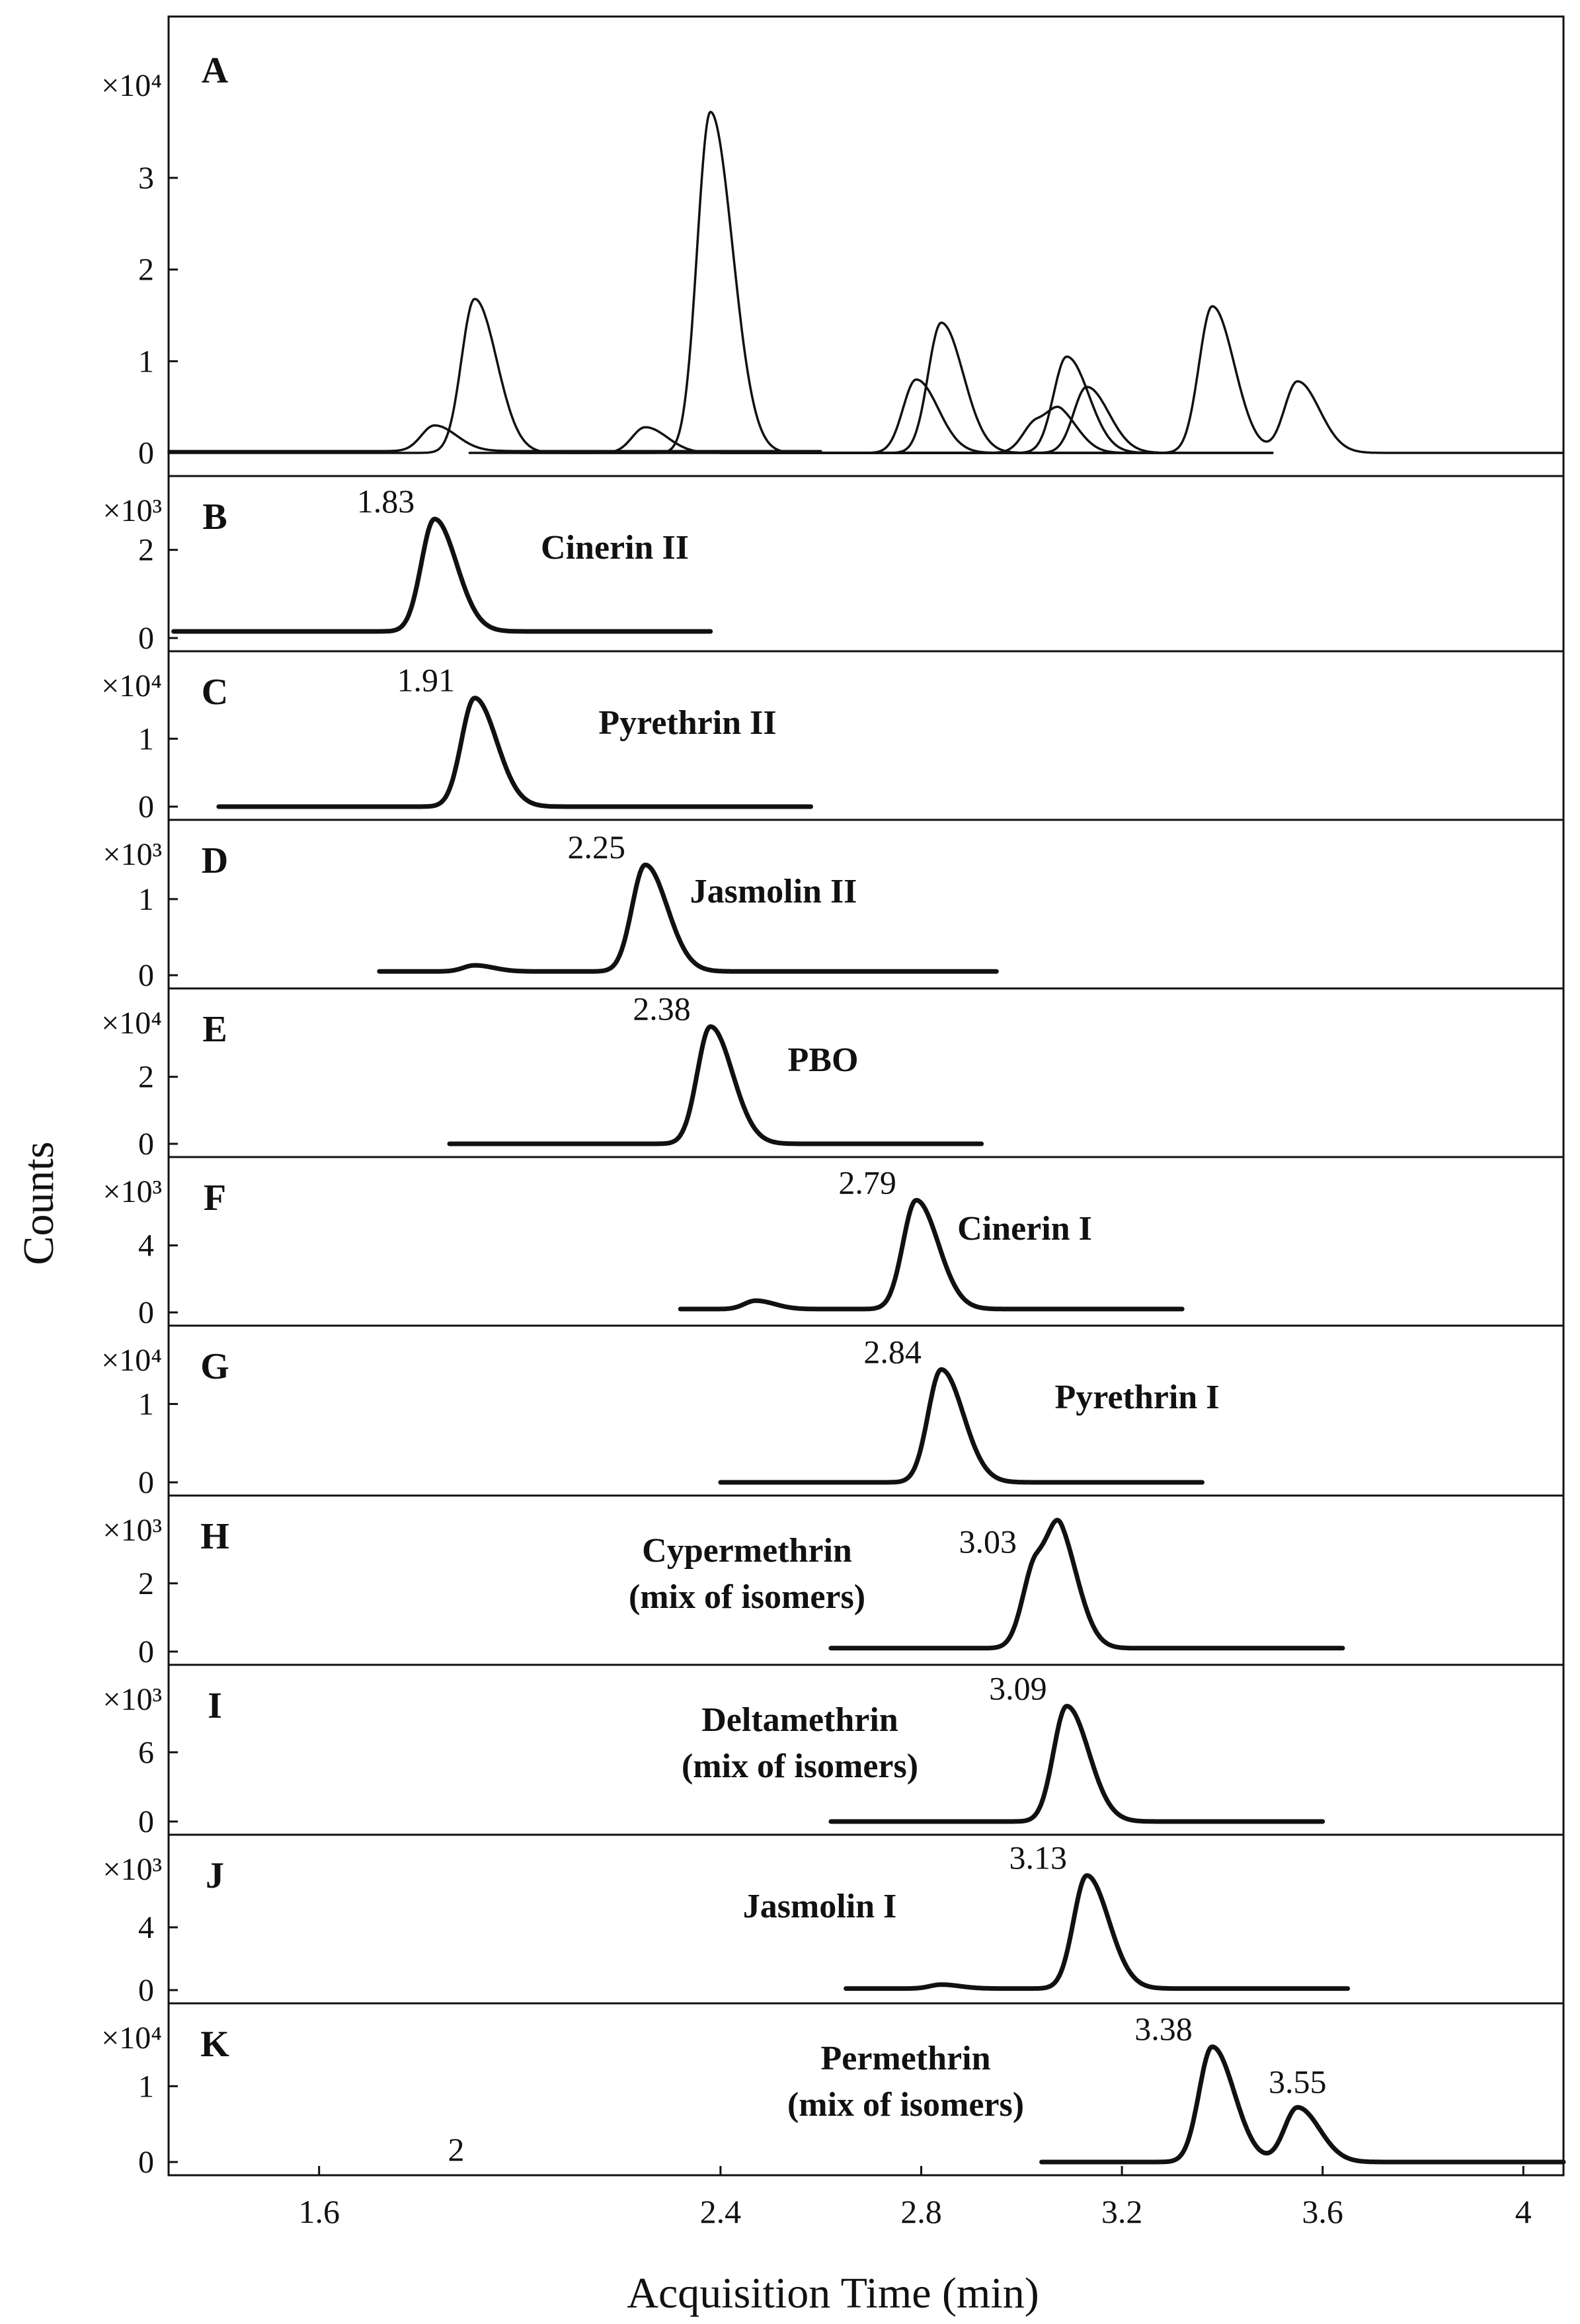 Image resolution: width=1580 pixels, height=2324 pixels. I want to click on compound-label: Deltamethrin, so click(799, 1720).